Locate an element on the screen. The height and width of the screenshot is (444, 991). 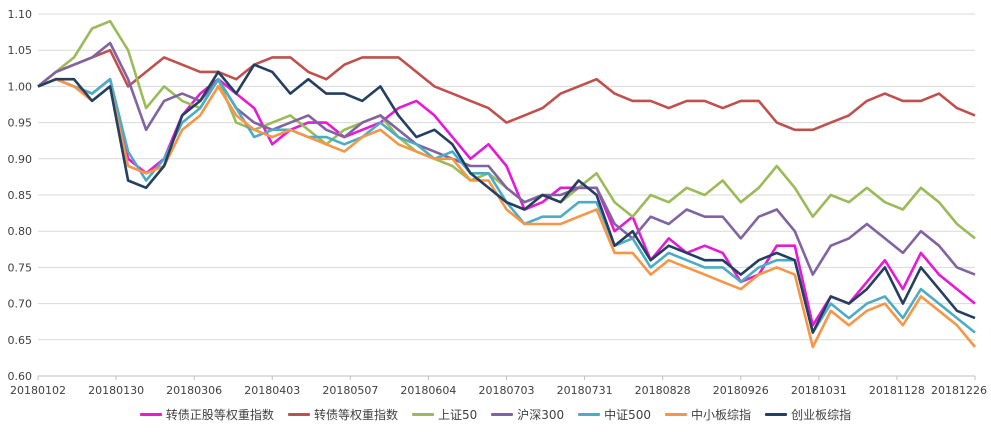
legend-label: 转债正股等权重指数 is located at coordinates (219, 415).